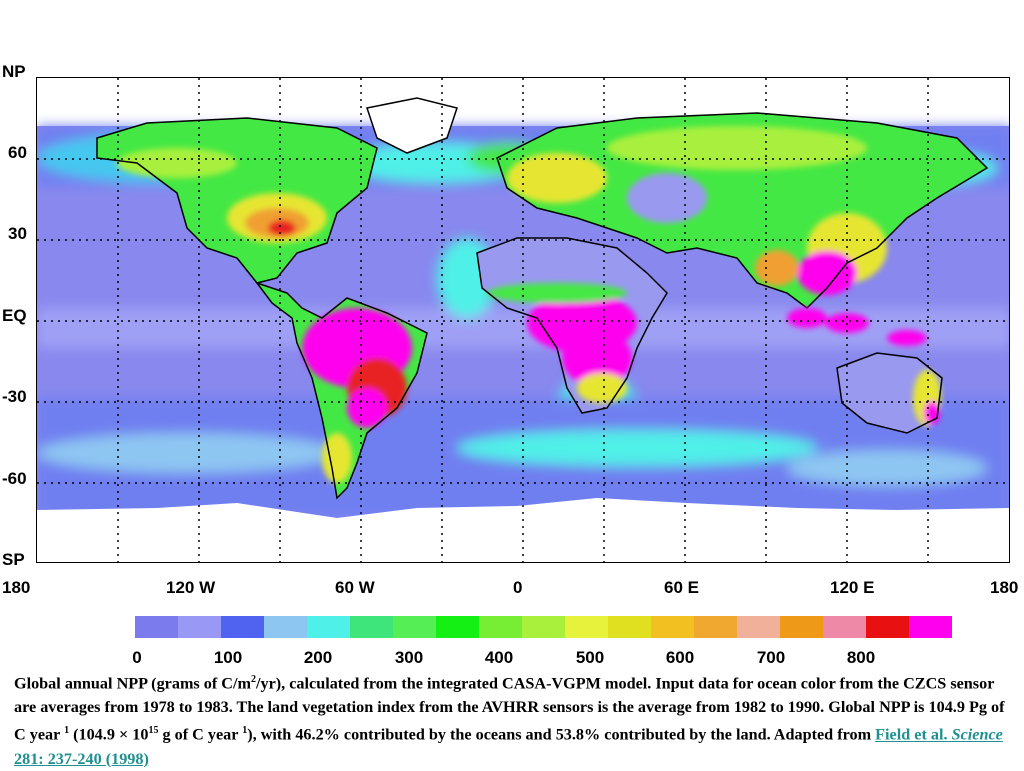 This screenshot has height=771, width=1024. Describe the element at coordinates (198, 734) in the screenshot. I see `caption-text-4: g of C year` at that location.